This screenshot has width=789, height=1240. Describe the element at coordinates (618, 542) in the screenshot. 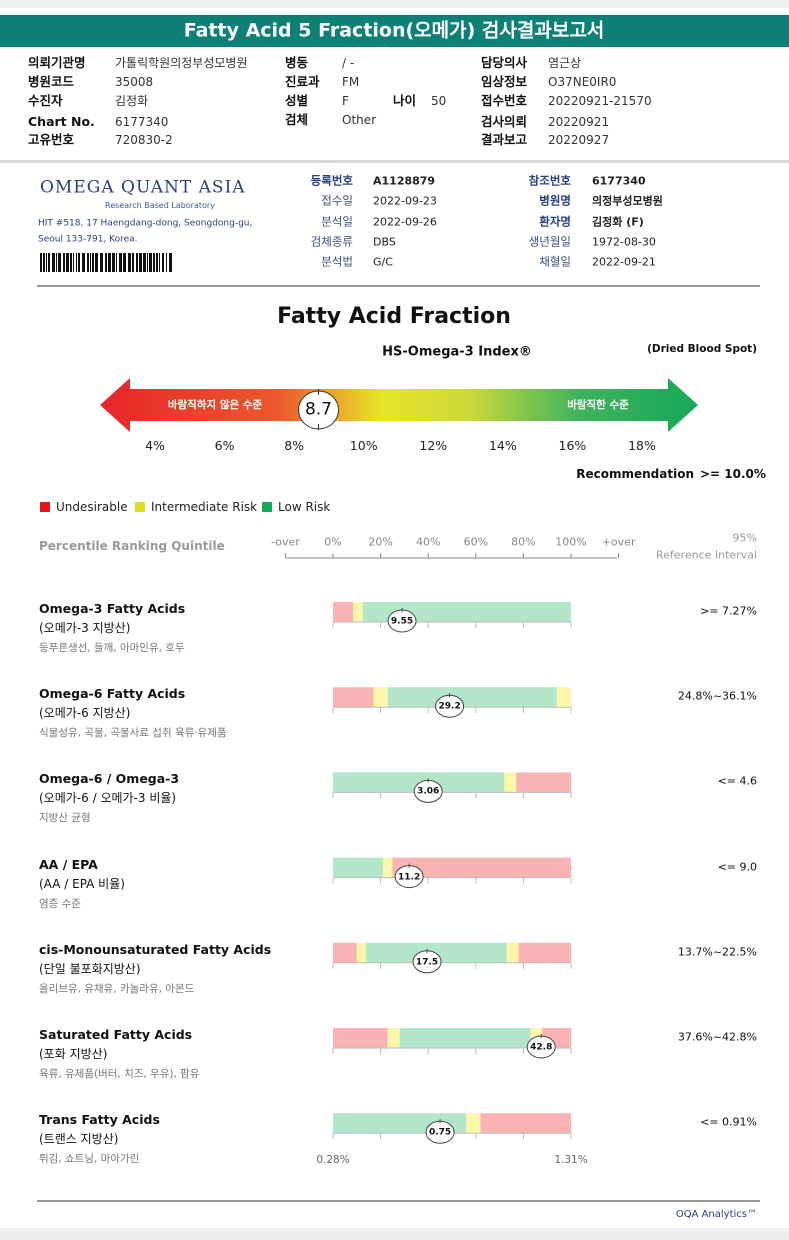

I see `quintile-tick-label: +over` at that location.